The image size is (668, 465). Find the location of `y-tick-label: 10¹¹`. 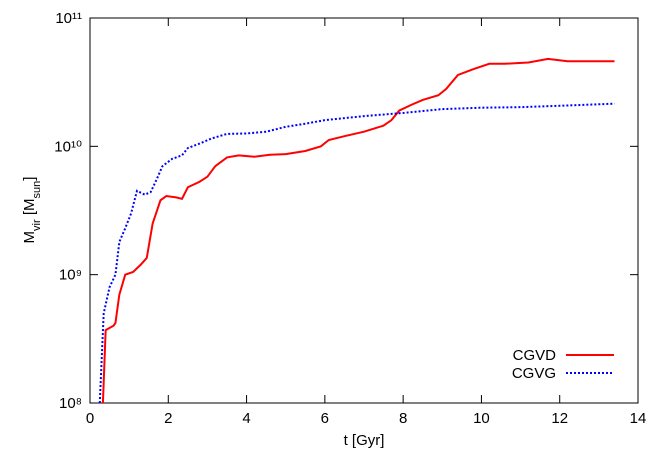

y-tick-label: 10¹¹ is located at coordinates (68, 18).